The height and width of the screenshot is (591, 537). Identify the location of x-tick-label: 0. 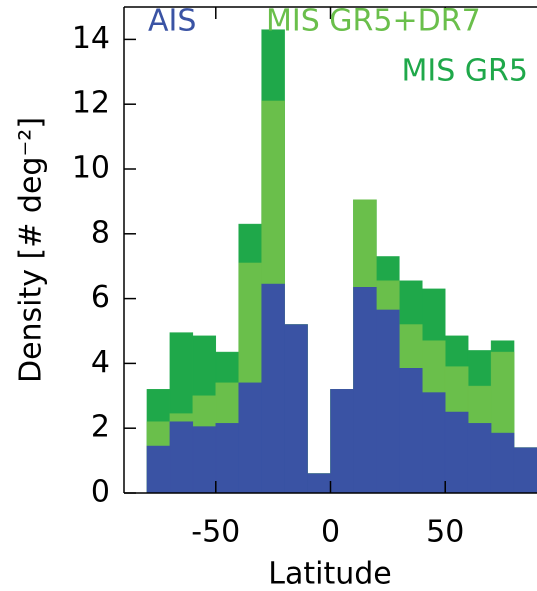
(330, 532).